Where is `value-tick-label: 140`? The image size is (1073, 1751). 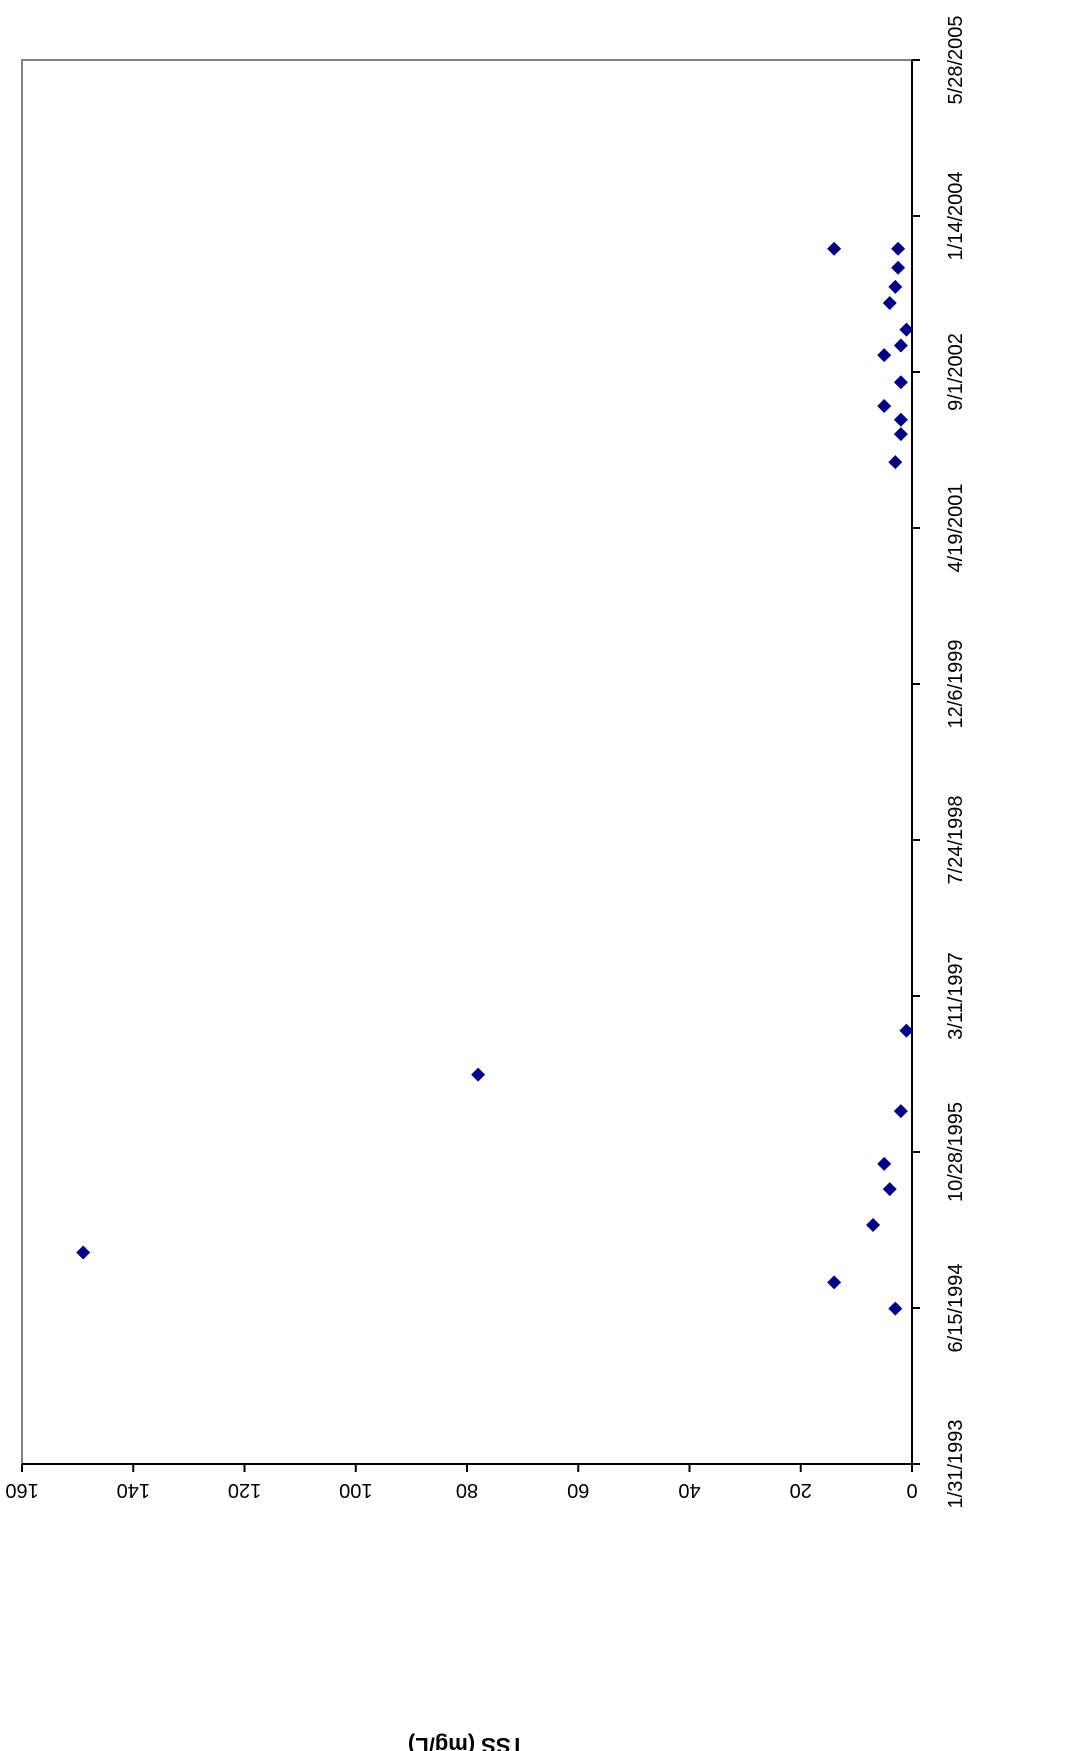
value-tick-label: 140 is located at coordinates (133, 1490).